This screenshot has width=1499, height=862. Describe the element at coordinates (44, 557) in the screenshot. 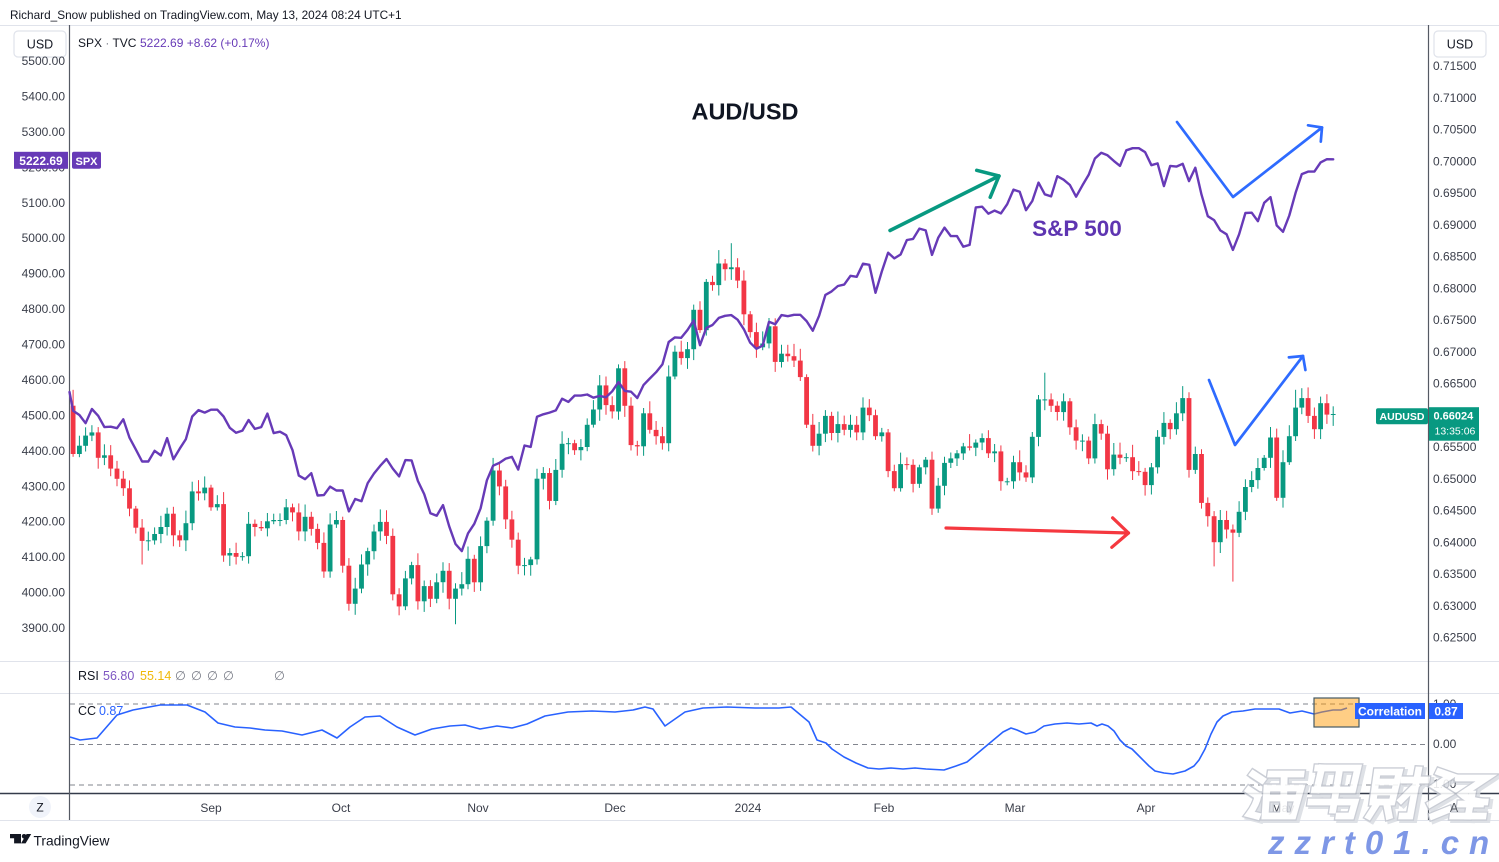

I see `svg-text: 4100.00` at that location.